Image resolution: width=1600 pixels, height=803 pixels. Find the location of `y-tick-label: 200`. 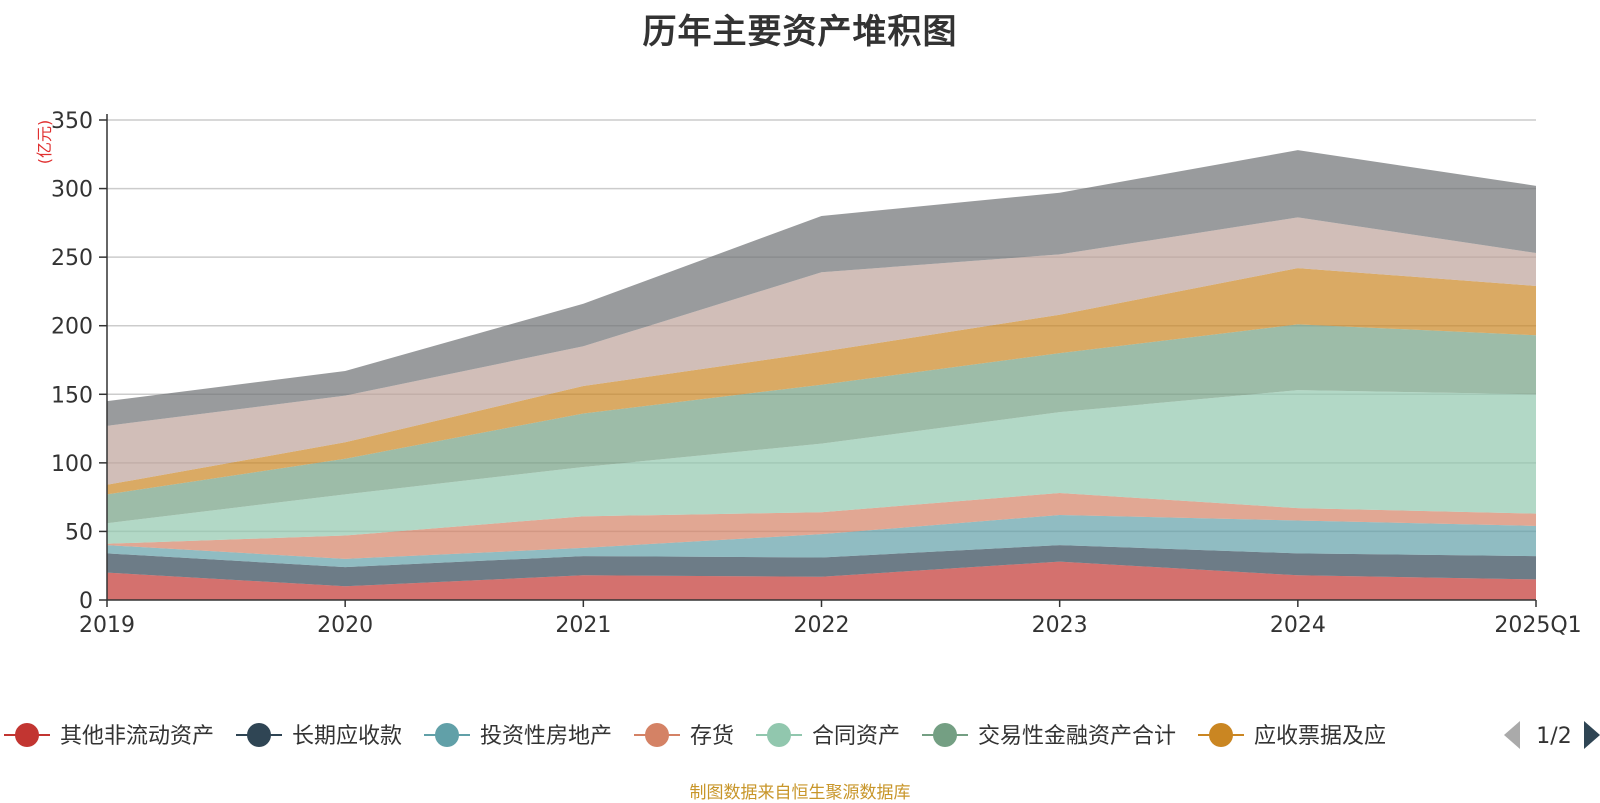

y-tick-label: 200 is located at coordinates (72, 327).